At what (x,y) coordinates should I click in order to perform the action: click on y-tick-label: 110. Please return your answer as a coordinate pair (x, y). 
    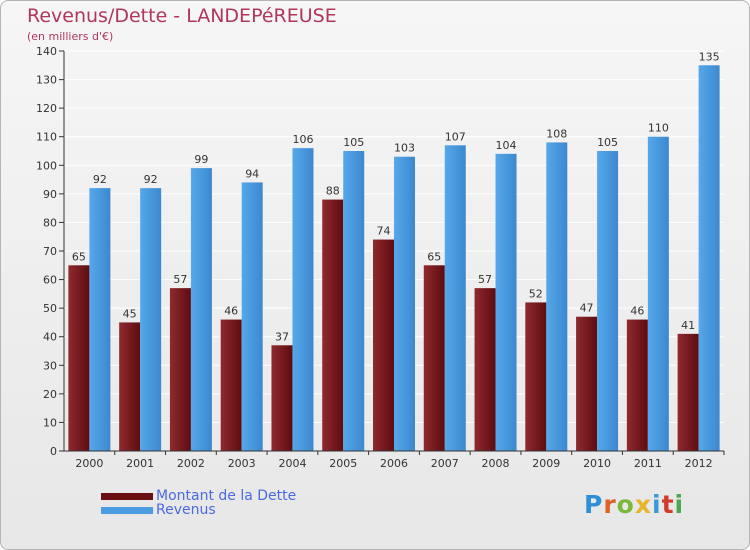
    Looking at the image, I should click on (46, 137).